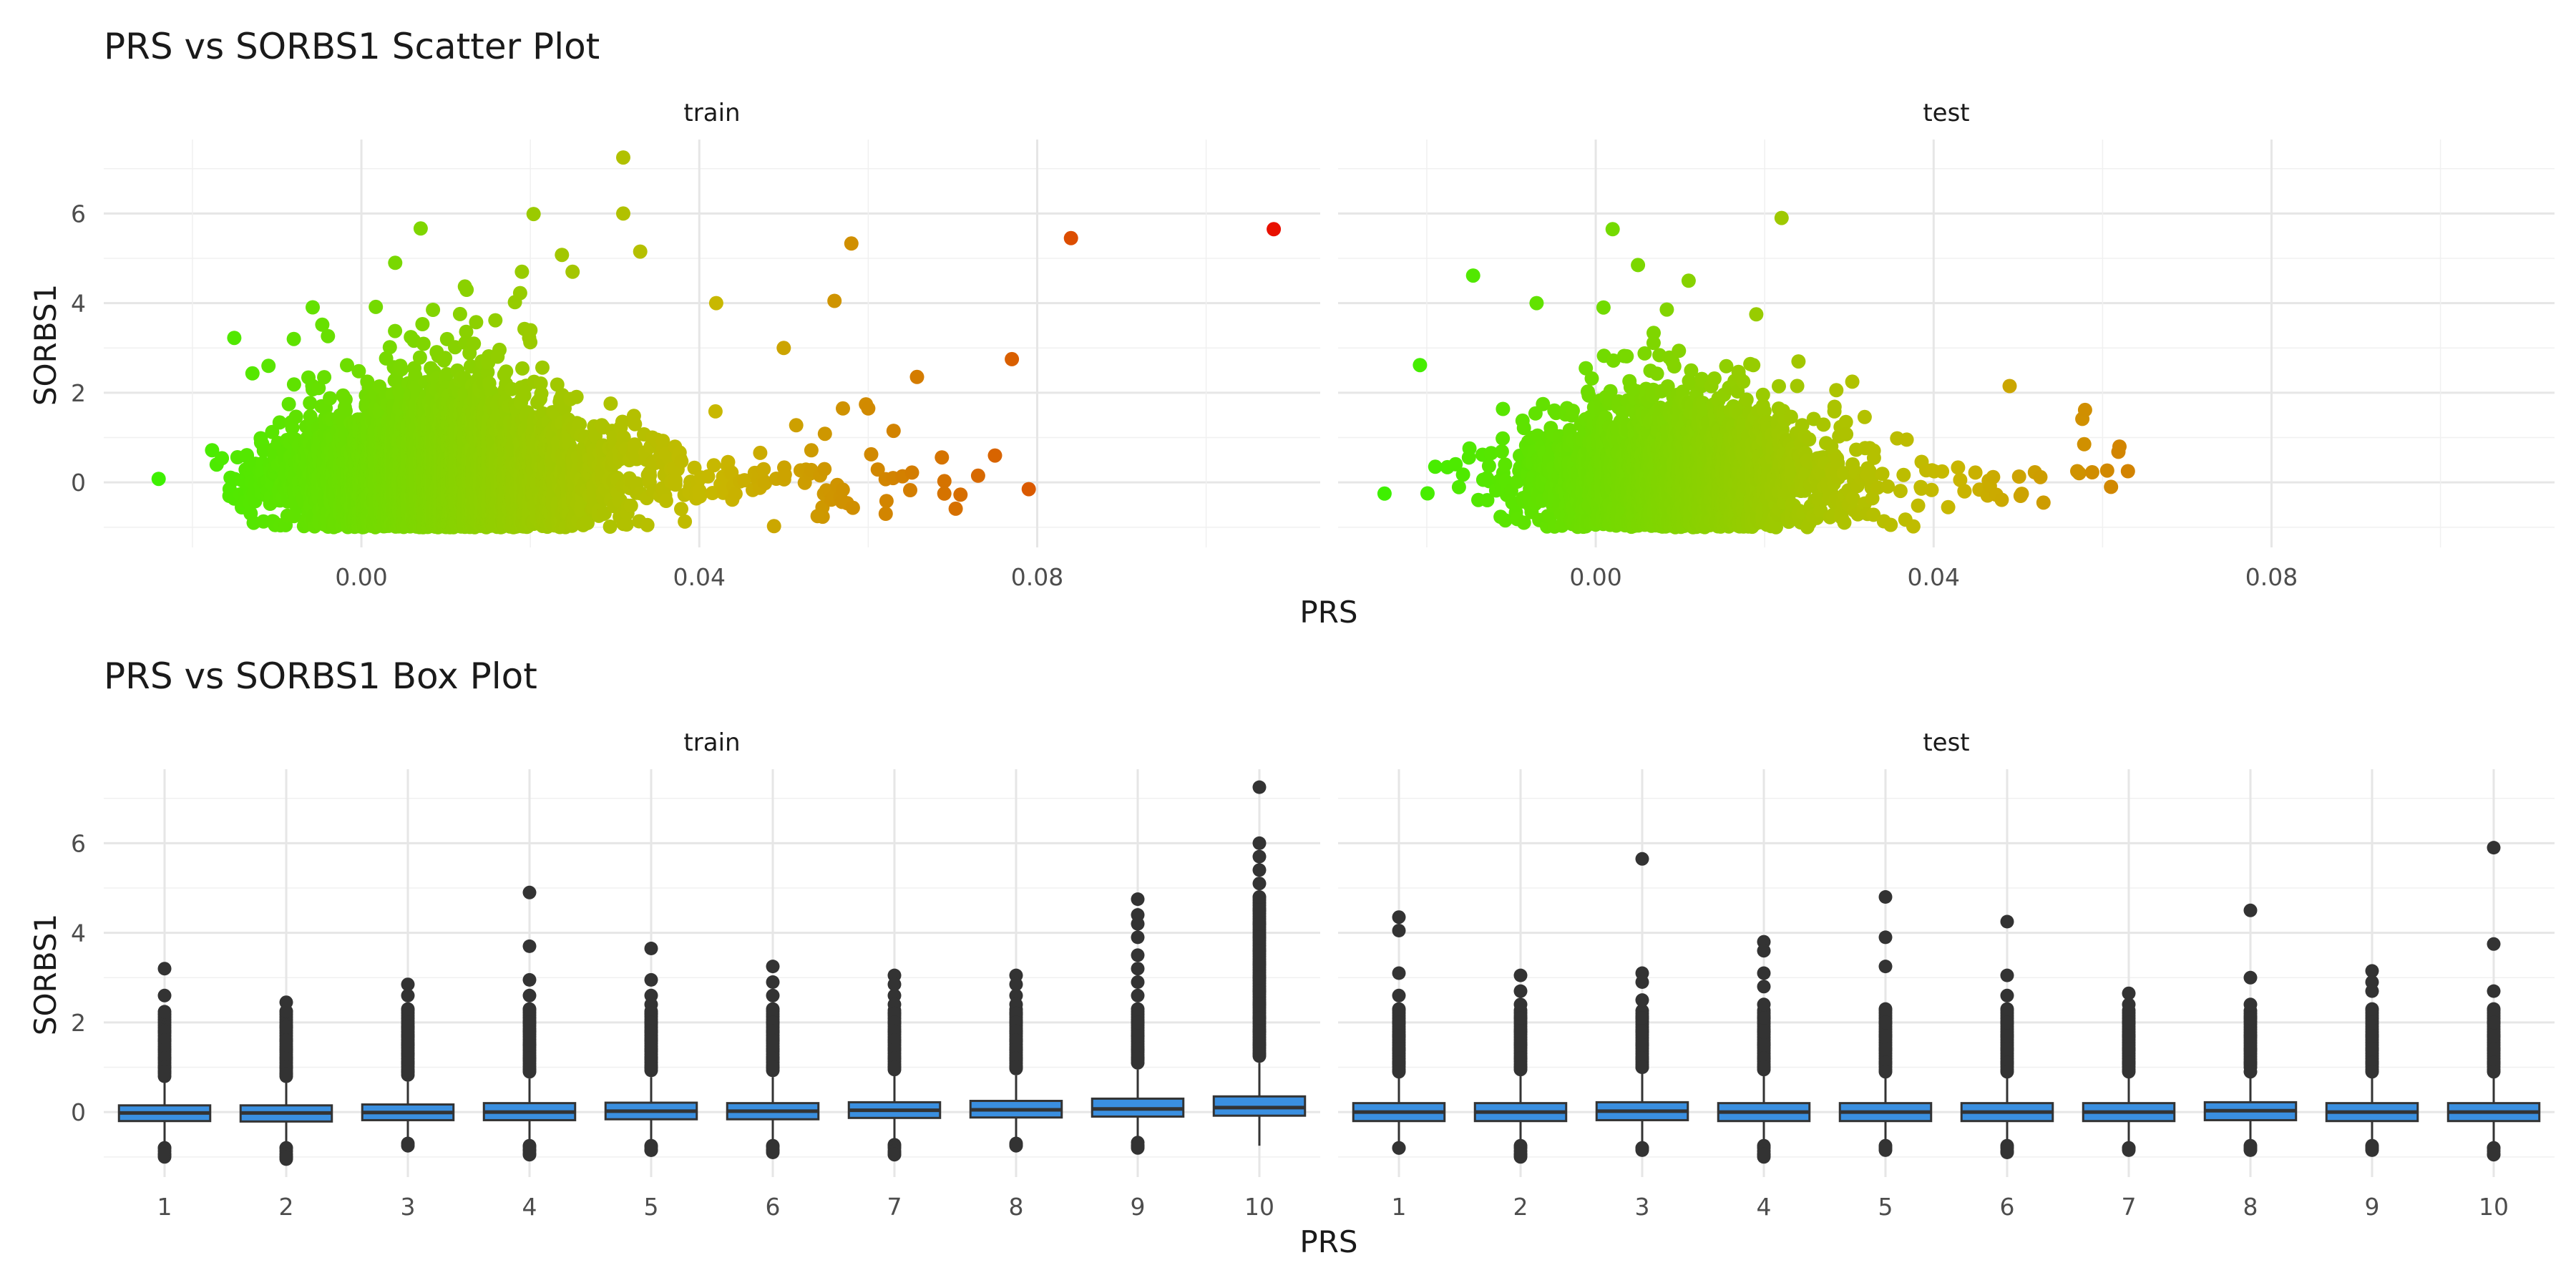  I want to click on box-x-axis-title: PRS, so click(1328, 1241).